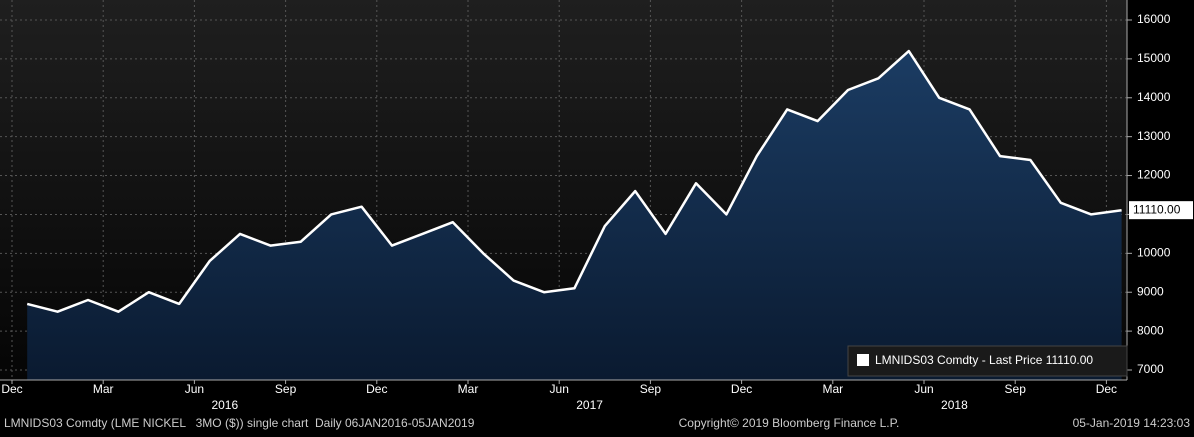 The height and width of the screenshot is (437, 1194). What do you see at coordinates (1150, 330) in the screenshot?
I see `y-tick-label: 8000` at bounding box center [1150, 330].